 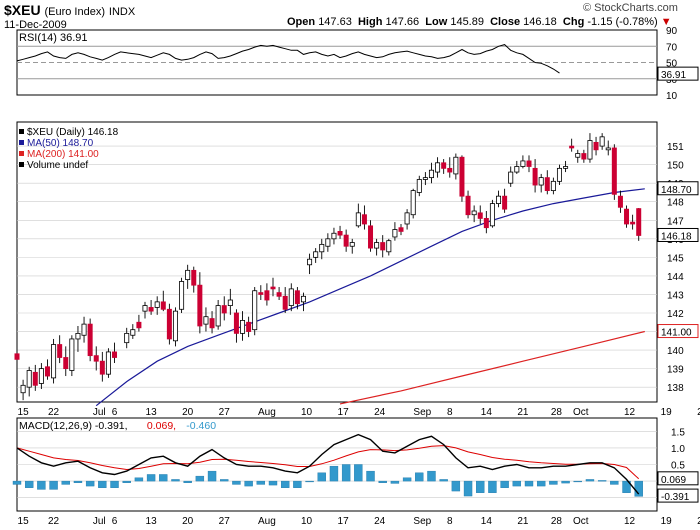 I want to click on price-tick-label: 145, so click(x=675, y=258).